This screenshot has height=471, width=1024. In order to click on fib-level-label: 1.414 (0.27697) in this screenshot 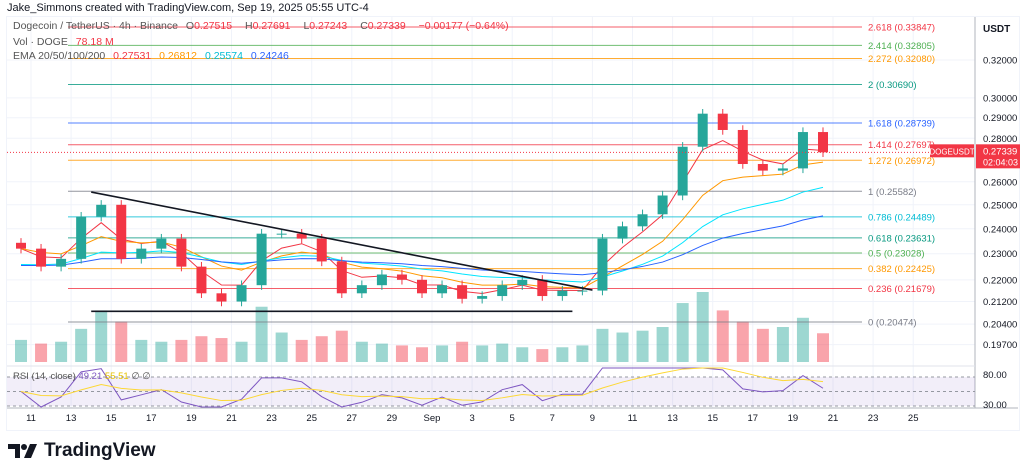, I will do `click(901, 145)`.